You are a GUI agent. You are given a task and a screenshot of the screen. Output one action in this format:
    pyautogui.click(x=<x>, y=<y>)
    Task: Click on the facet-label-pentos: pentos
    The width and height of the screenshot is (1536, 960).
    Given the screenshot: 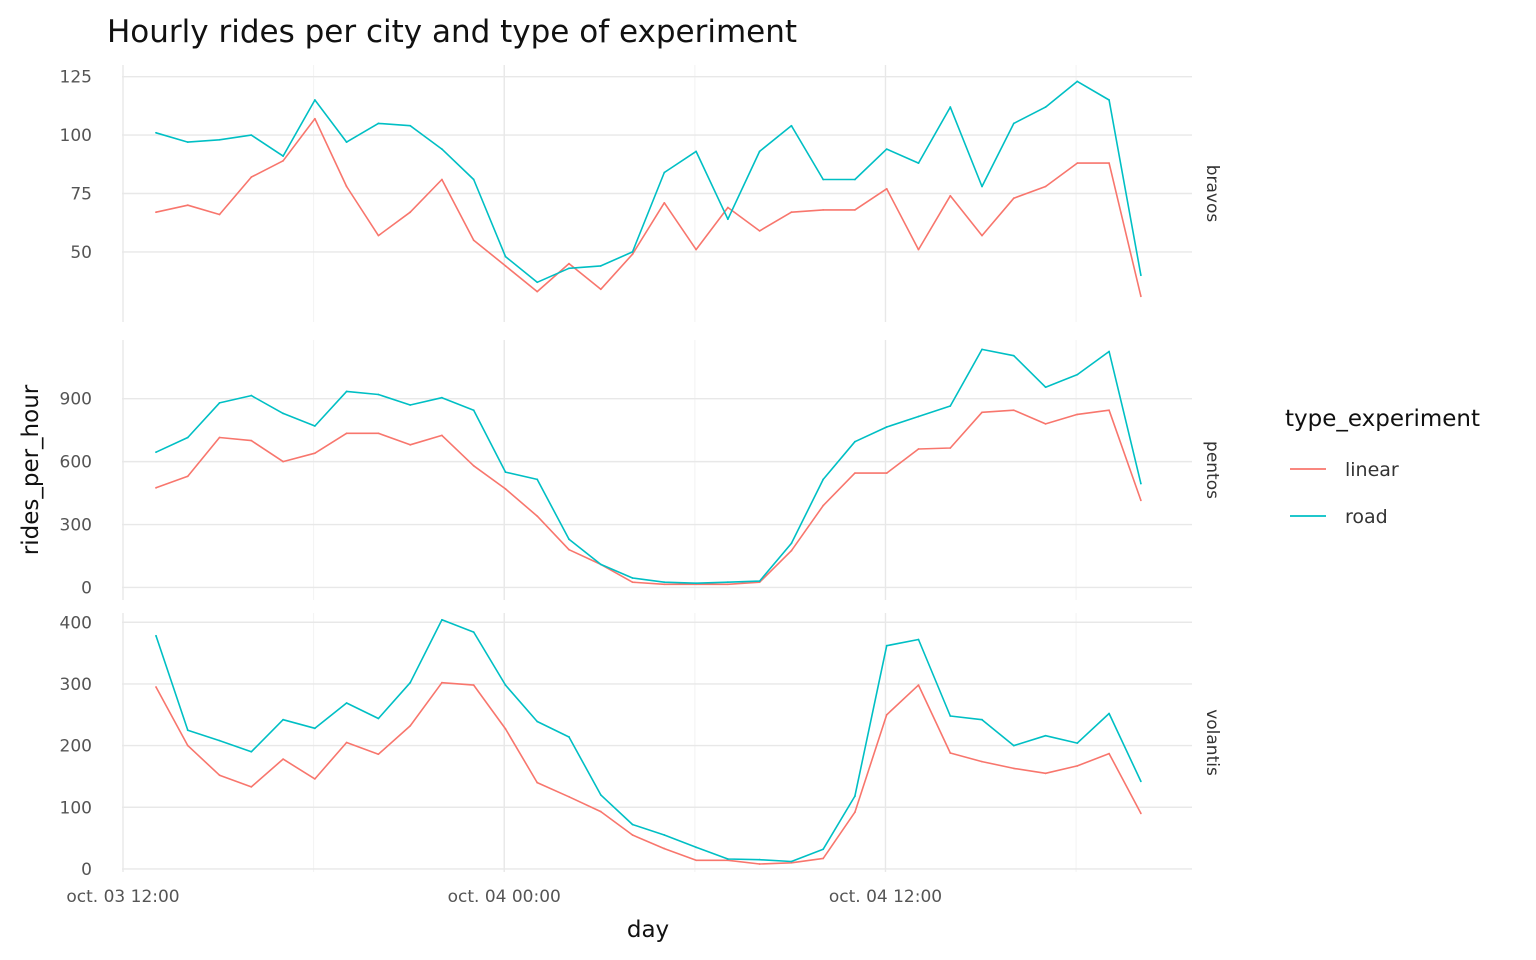 What is the action you would take?
    pyautogui.click(x=1212, y=470)
    